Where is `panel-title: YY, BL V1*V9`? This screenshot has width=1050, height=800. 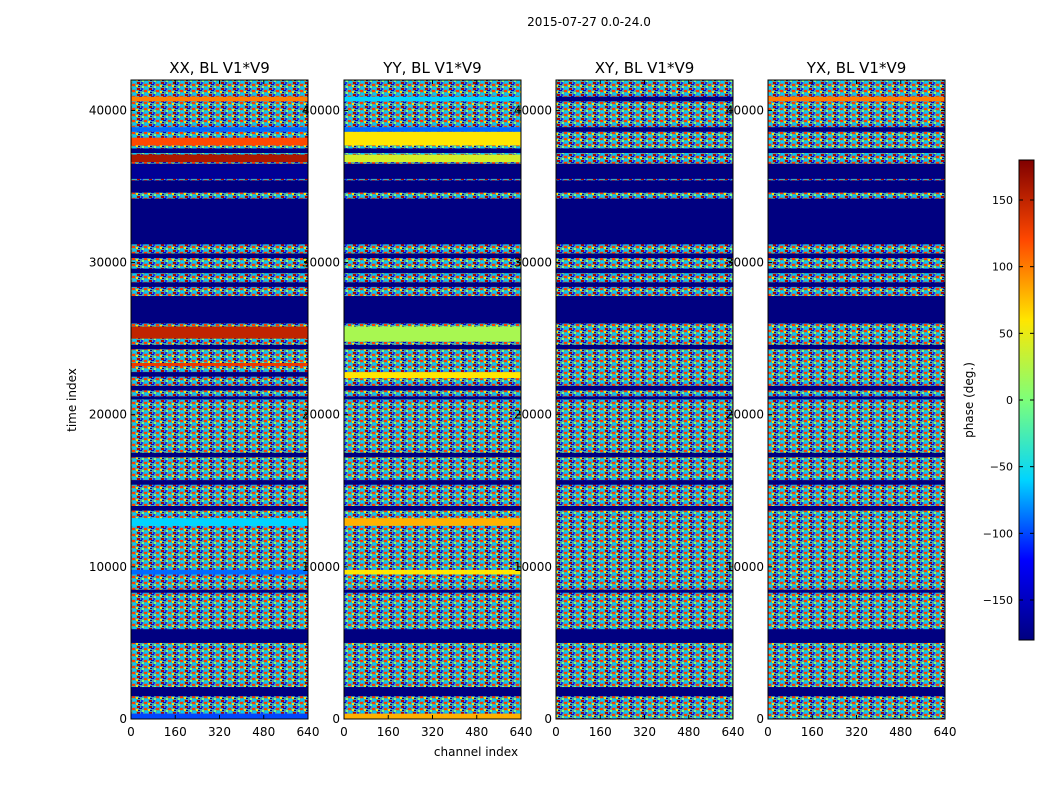
panel-title: YY, BL V1*V9 is located at coordinates (431, 68).